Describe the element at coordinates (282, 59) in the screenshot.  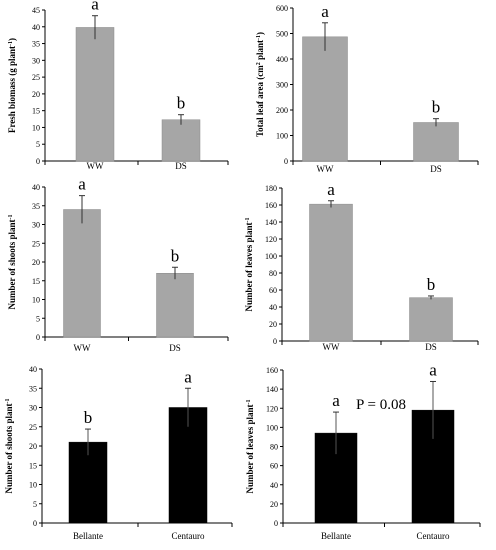
I see `y-tick-label: 400` at that location.